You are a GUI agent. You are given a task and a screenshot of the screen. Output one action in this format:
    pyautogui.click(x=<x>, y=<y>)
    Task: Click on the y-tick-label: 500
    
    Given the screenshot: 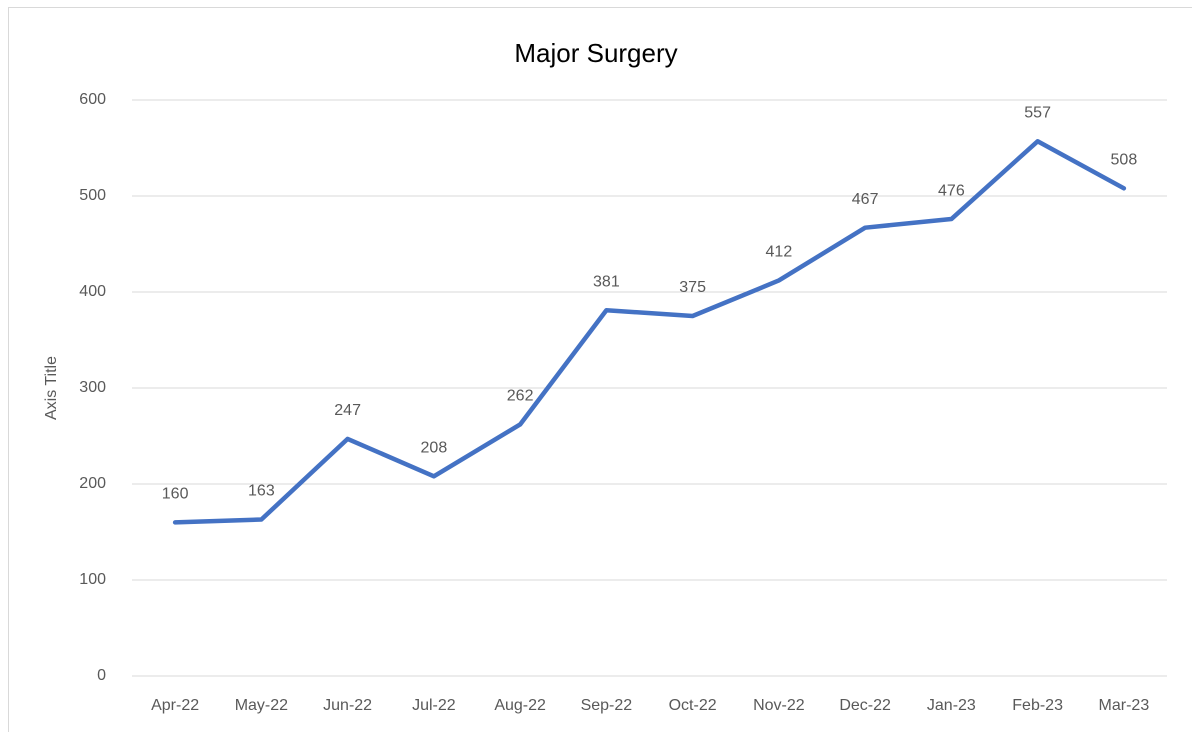 What is the action you would take?
    pyautogui.click(x=92, y=195)
    